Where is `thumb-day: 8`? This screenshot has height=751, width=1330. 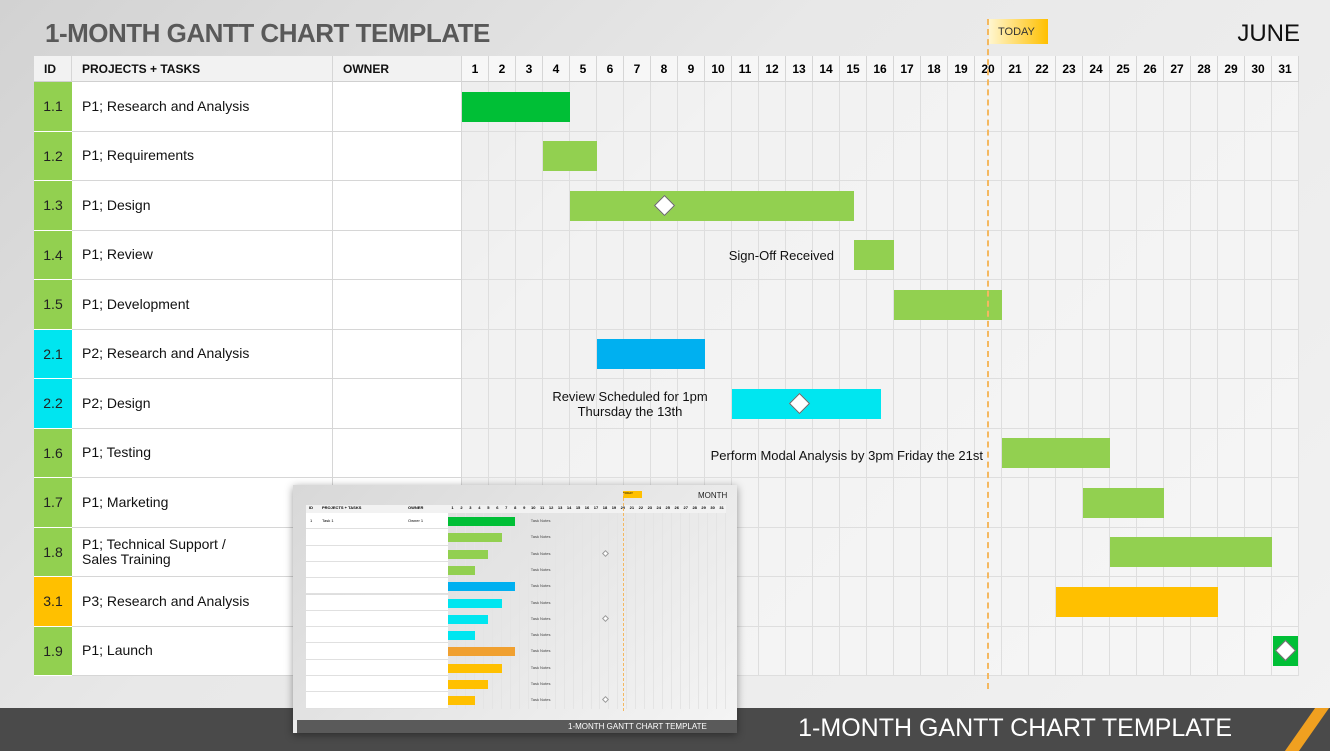 thumb-day: 8 is located at coordinates (515, 507).